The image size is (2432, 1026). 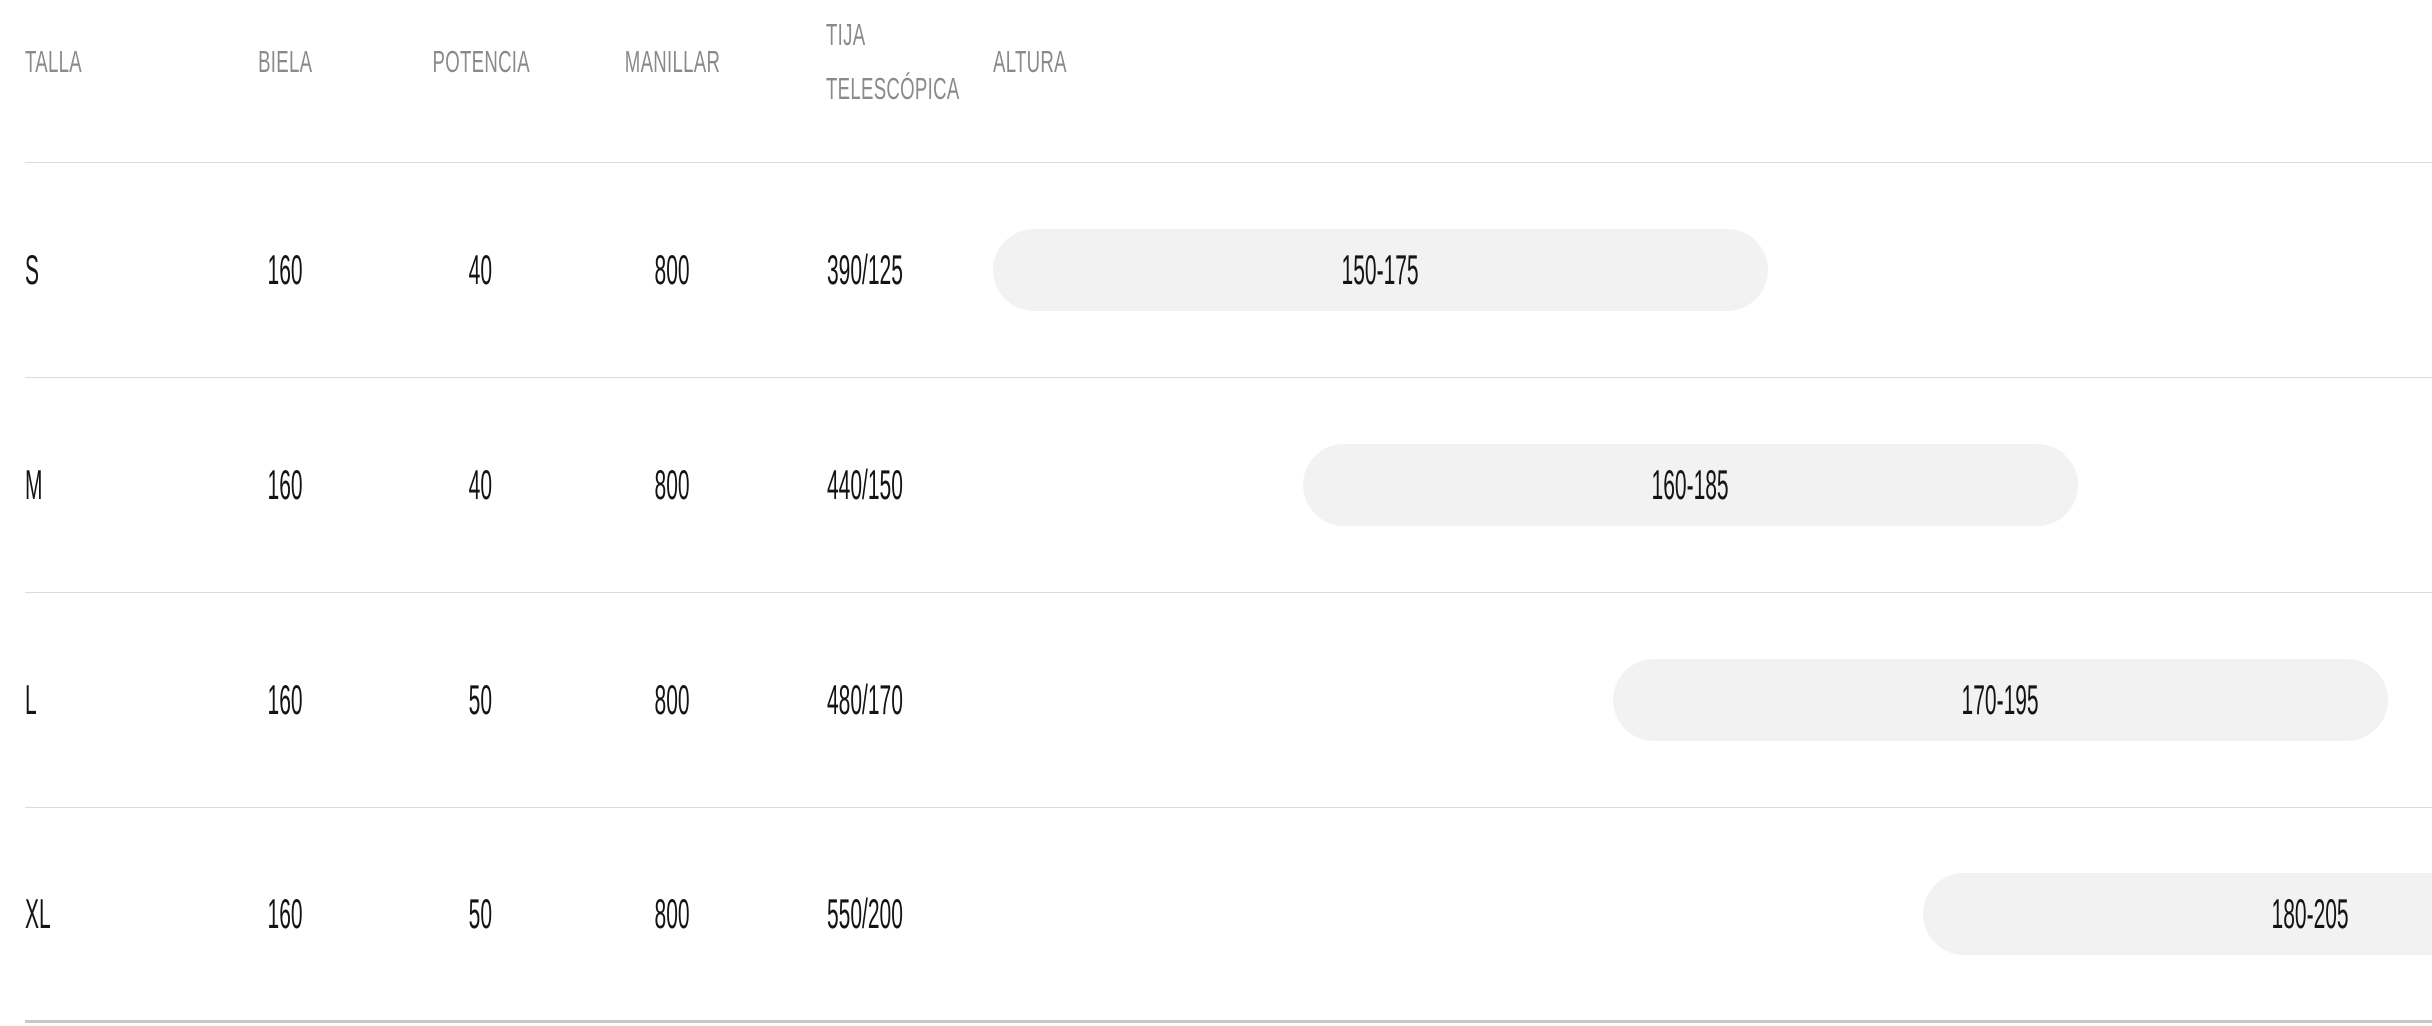 What do you see at coordinates (97, 914) in the screenshot?
I see `cell-talla: XL` at bounding box center [97, 914].